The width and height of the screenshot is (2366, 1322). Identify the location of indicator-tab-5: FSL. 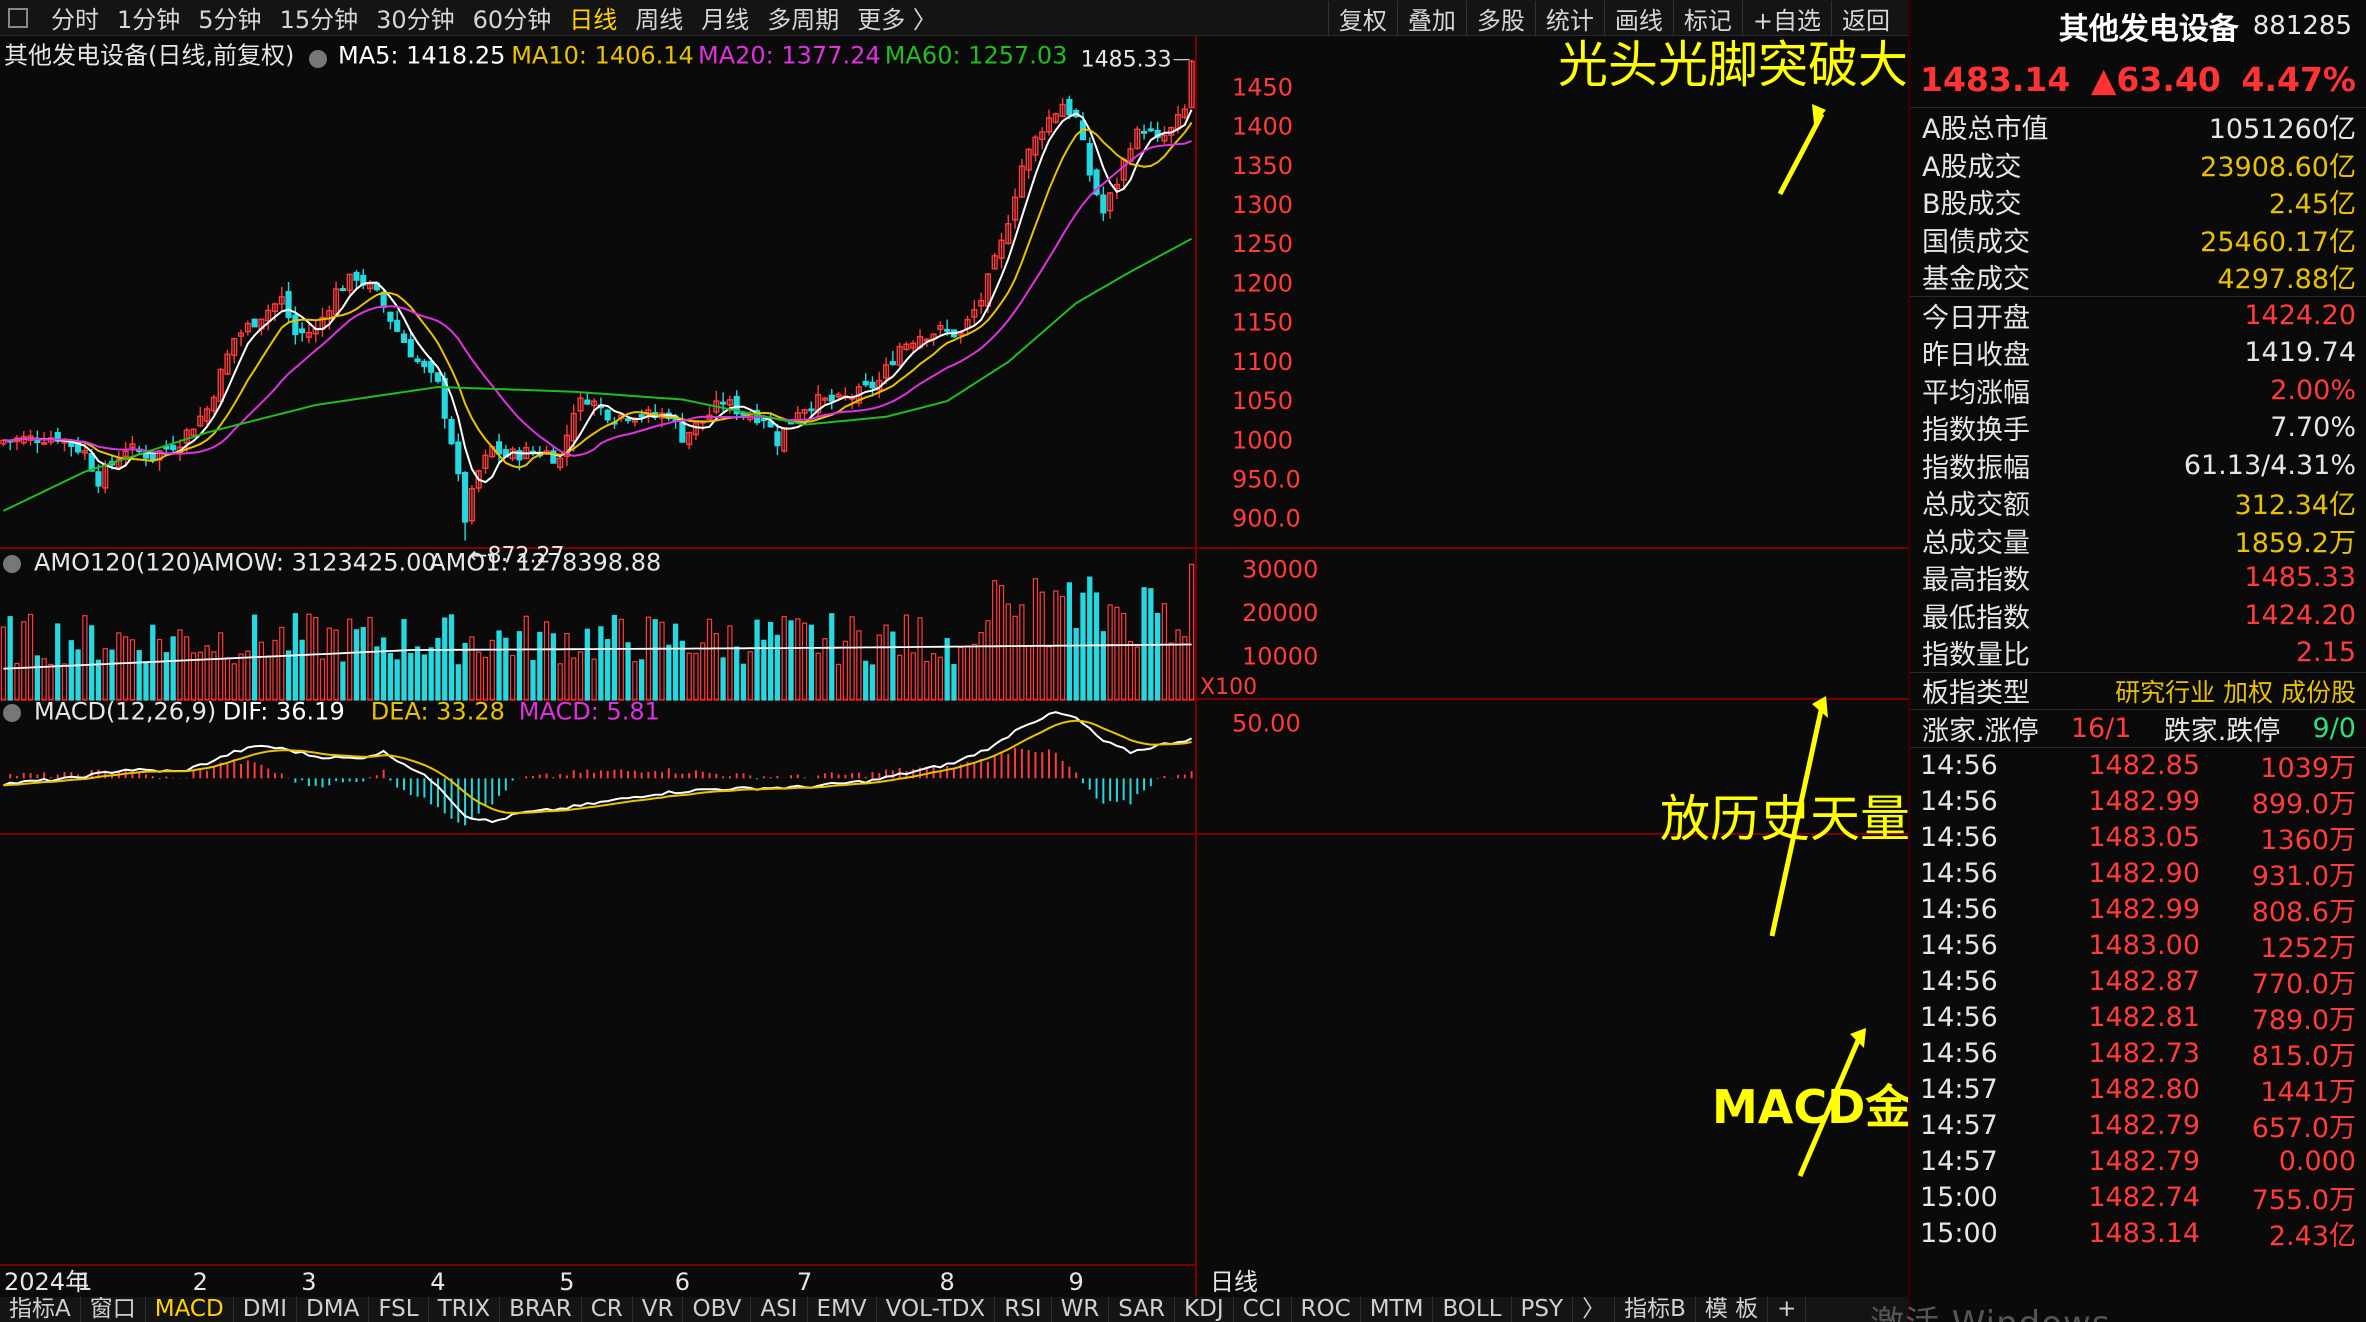
(399, 1309).